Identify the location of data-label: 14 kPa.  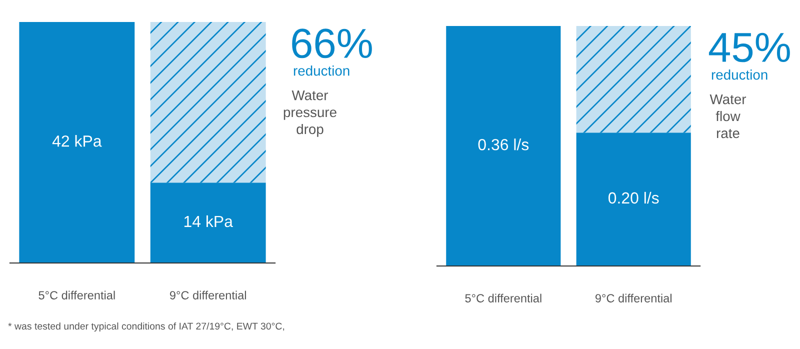
(208, 221).